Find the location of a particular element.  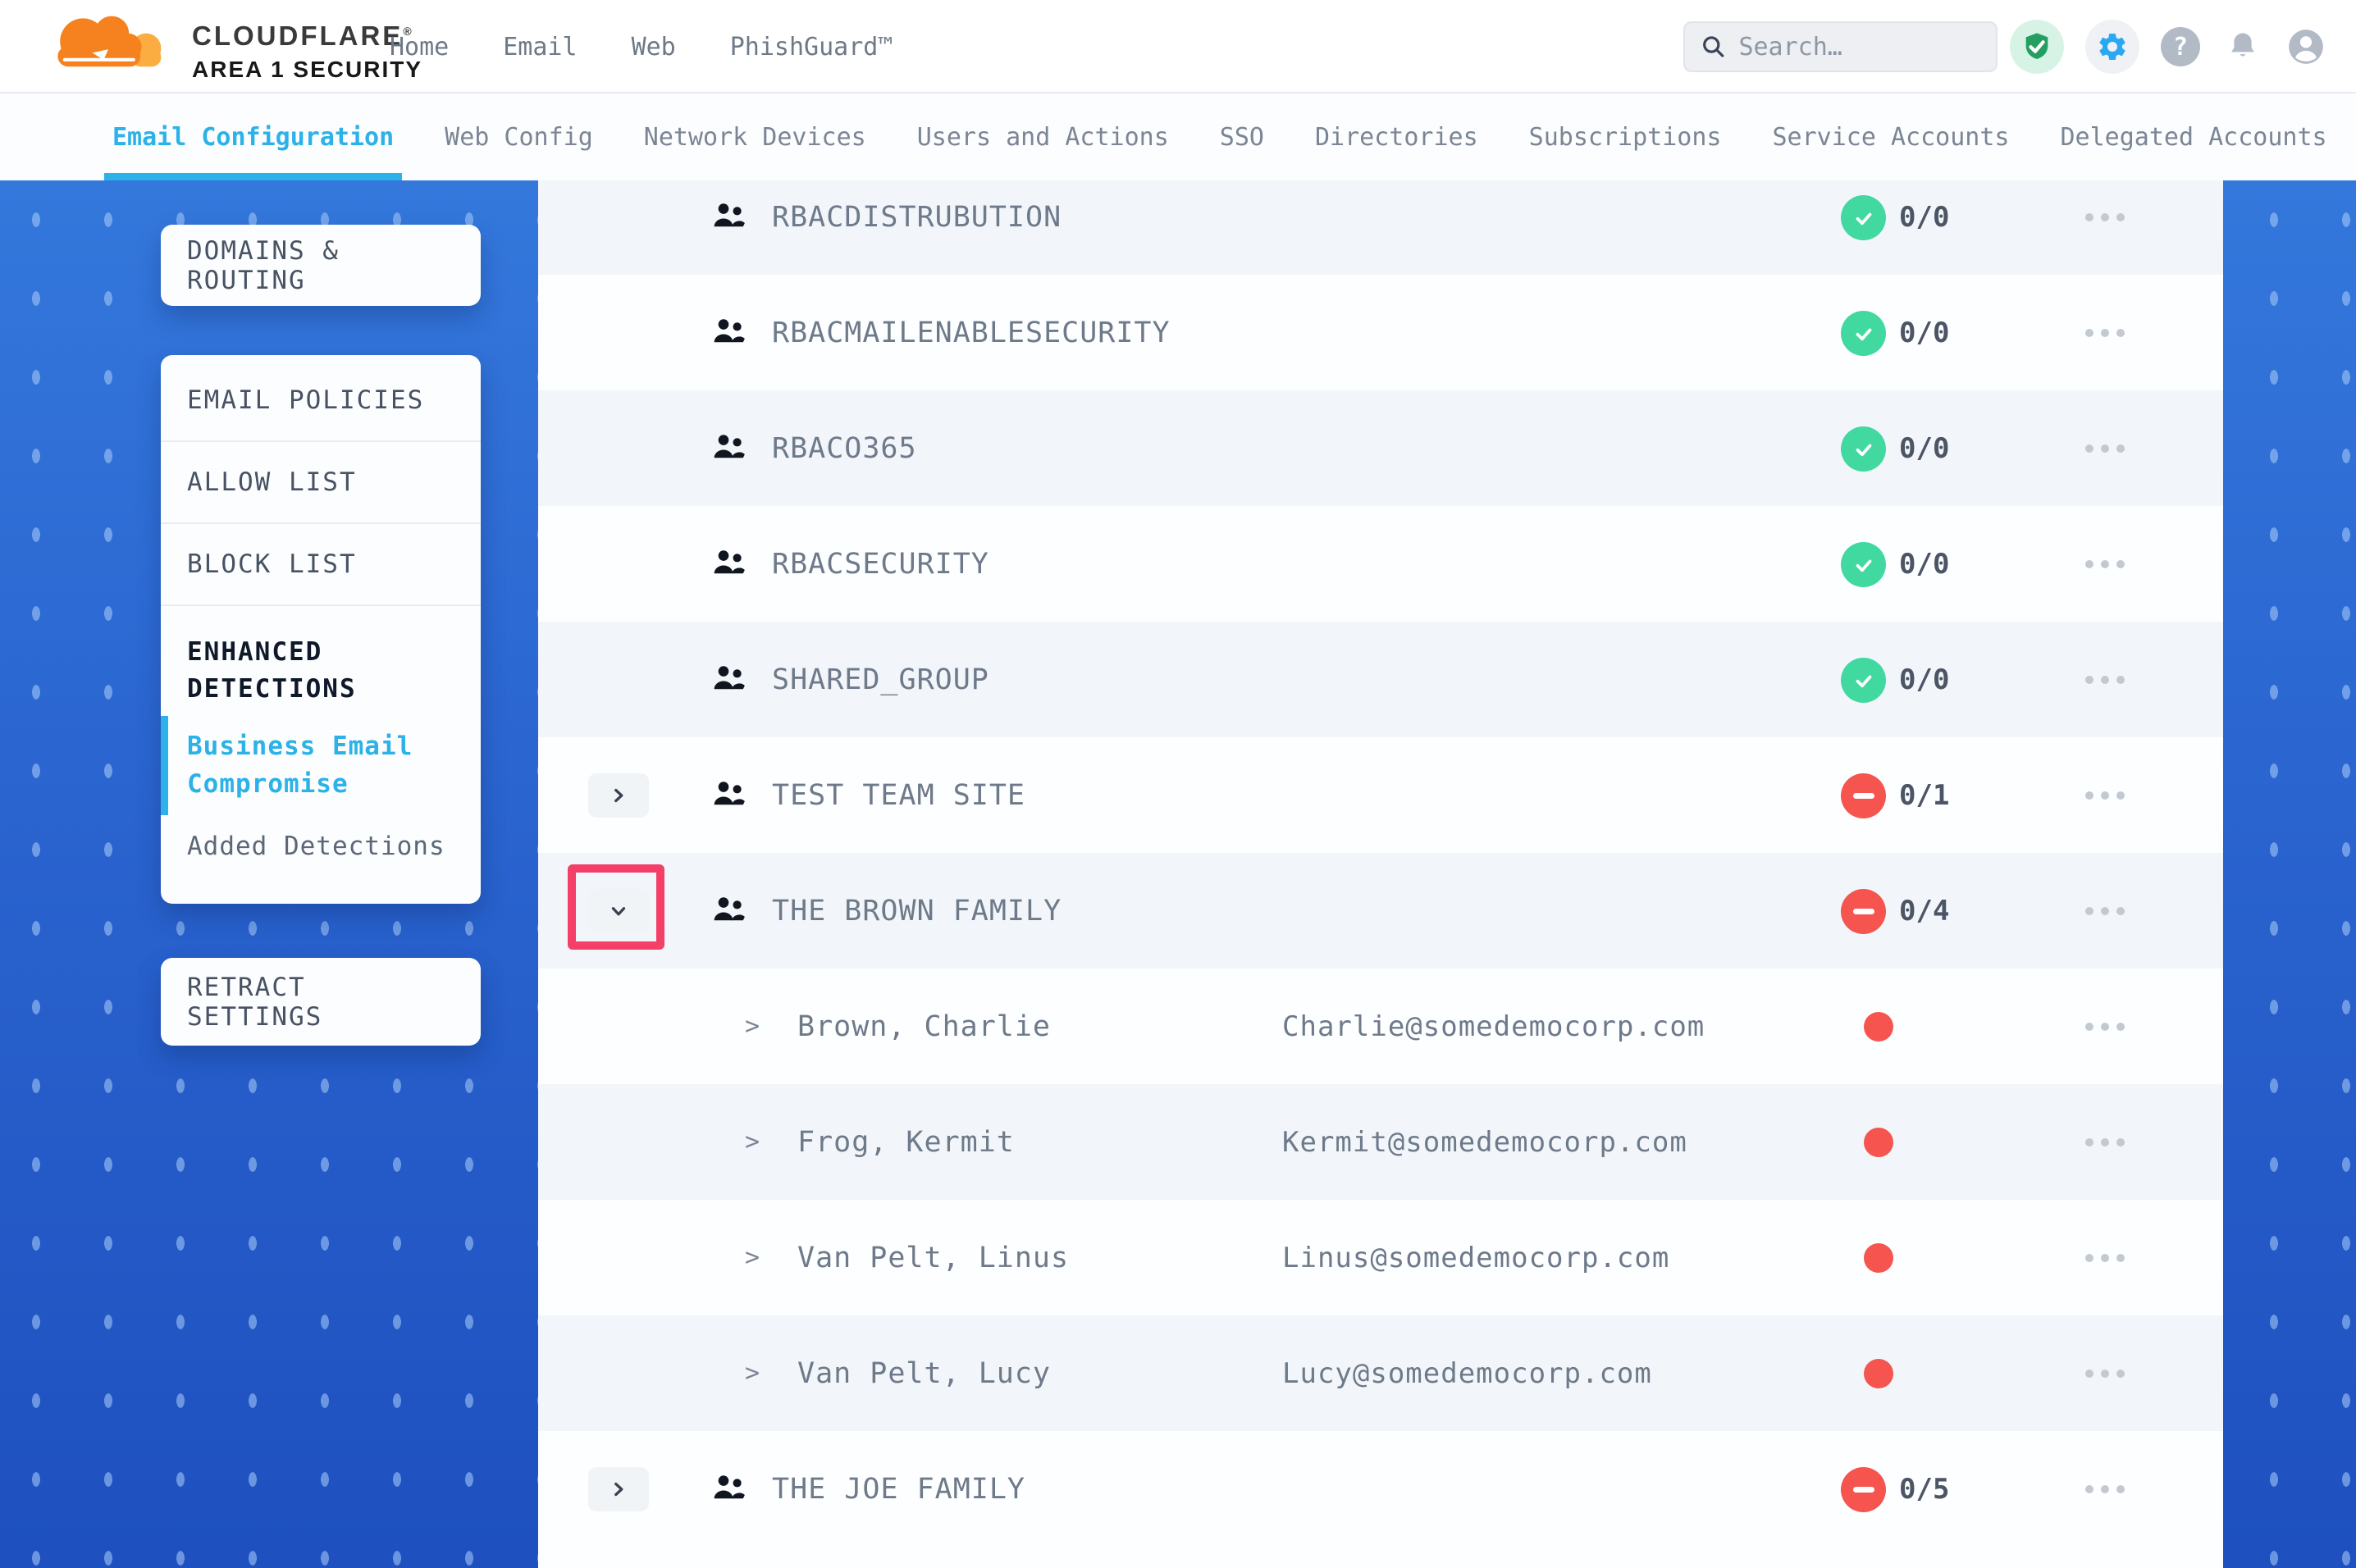

group-row: RBACSECURITY 0/0 is located at coordinates (1380, 564).